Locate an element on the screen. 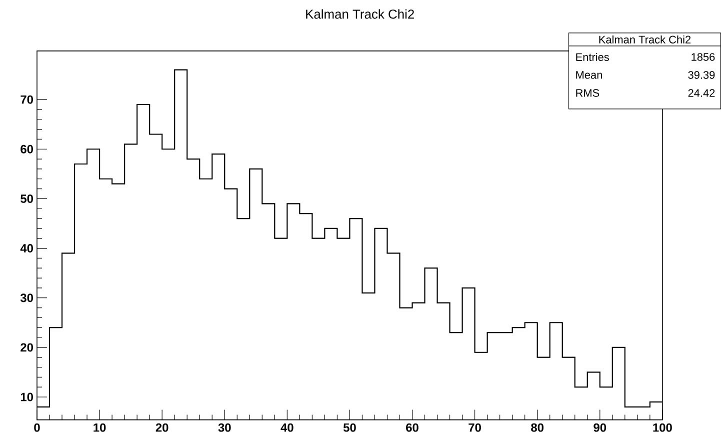 The image size is (721, 446). y-tick-label: 20 is located at coordinates (26, 347).